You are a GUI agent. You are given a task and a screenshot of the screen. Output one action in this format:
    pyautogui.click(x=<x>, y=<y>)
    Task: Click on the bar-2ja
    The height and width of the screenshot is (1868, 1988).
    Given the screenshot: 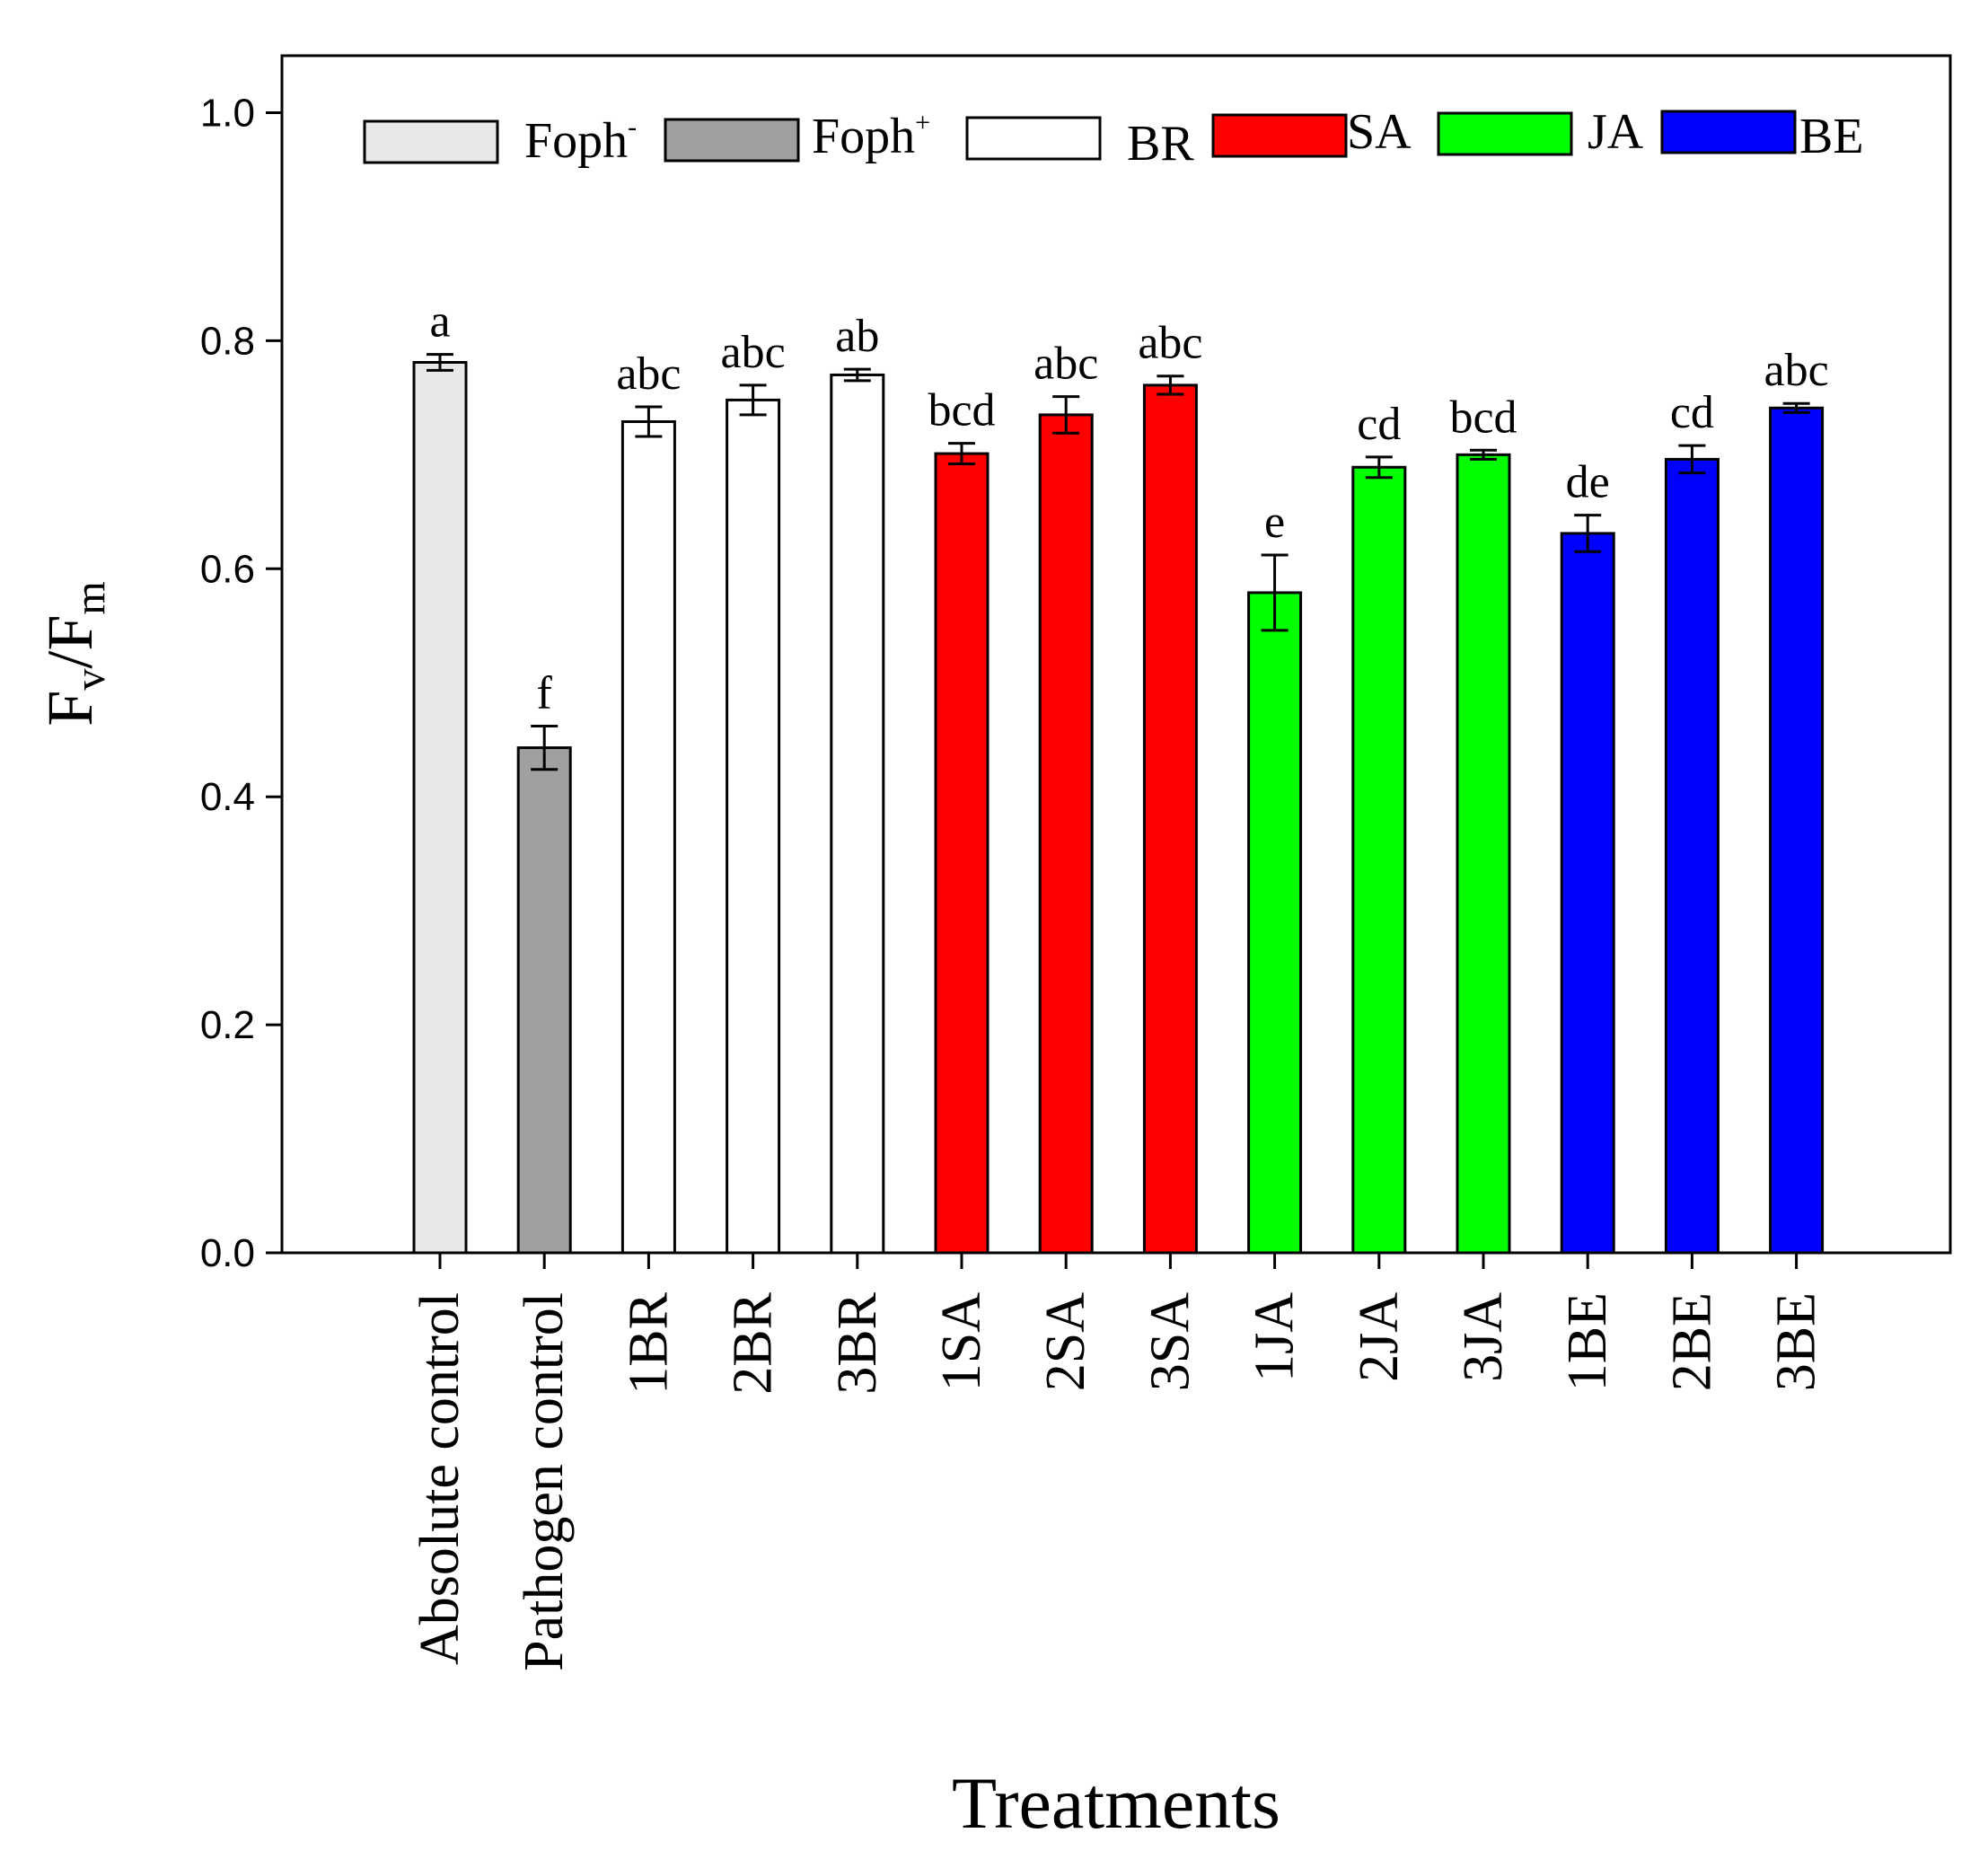 What is the action you would take?
    pyautogui.click(x=1379, y=860)
    